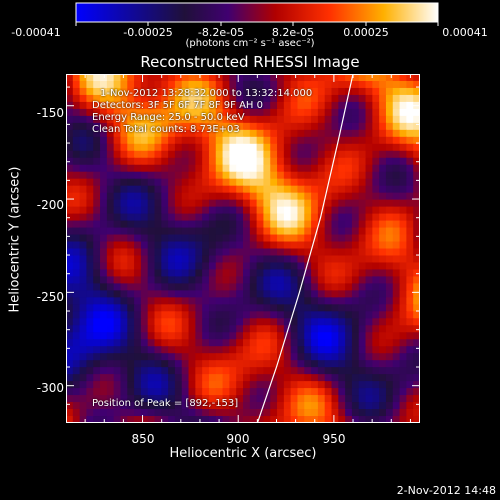 Image resolution: width=500 pixels, height=500 pixels. I want to click on colorbar-tick: 0.00041, so click(465, 32).